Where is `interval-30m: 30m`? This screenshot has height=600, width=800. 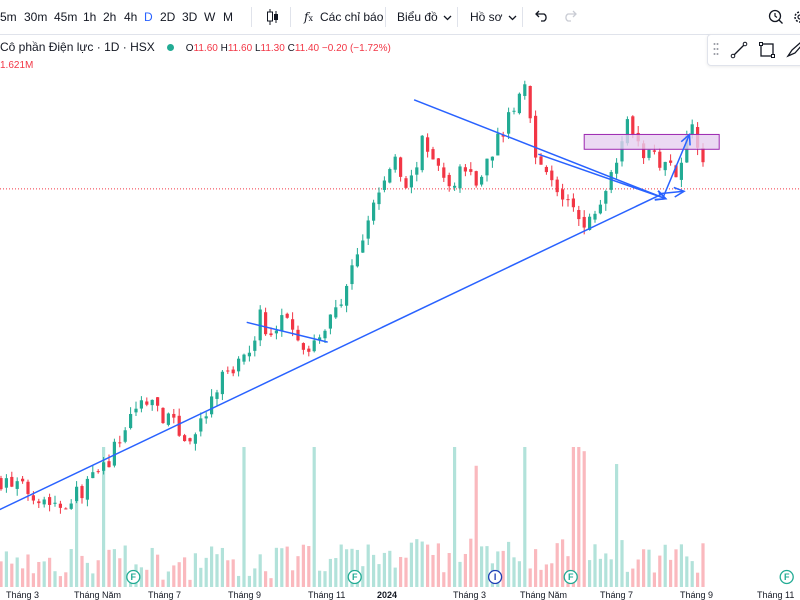 interval-30m: 30m is located at coordinates (36, 17).